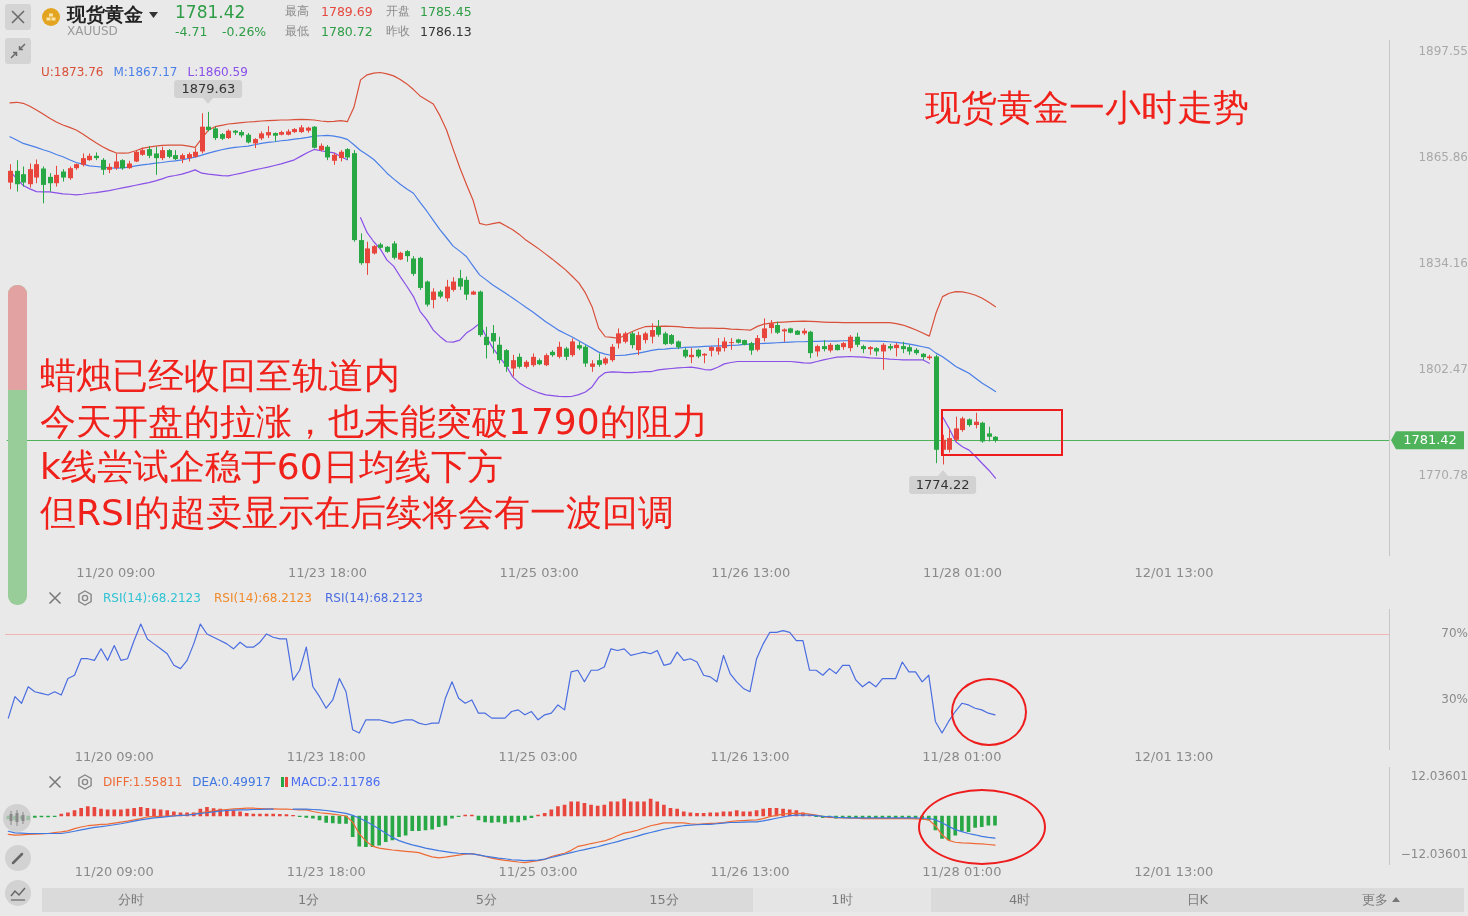 The image size is (1468, 916). I want to click on chart-title: 现货黄金, so click(105, 14).